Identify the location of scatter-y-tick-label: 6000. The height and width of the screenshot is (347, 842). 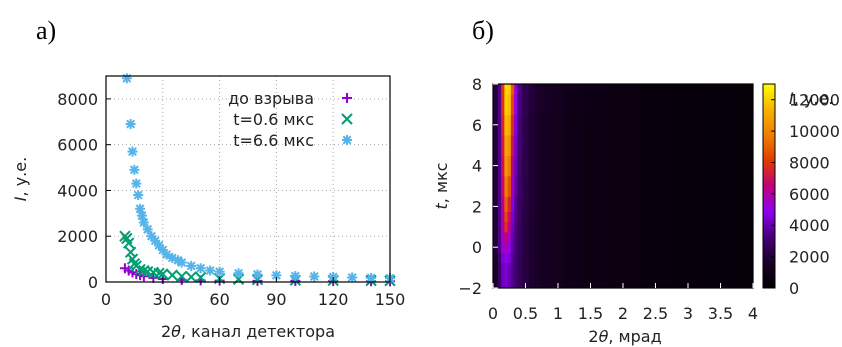
(77, 145).